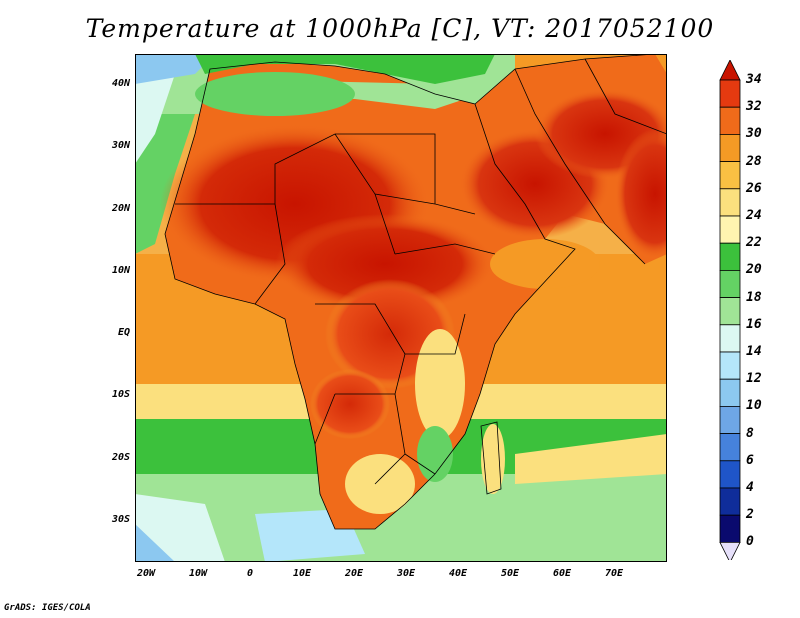 The image size is (800, 618). I want to click on lat-tick-label: 40N, so click(120, 83).